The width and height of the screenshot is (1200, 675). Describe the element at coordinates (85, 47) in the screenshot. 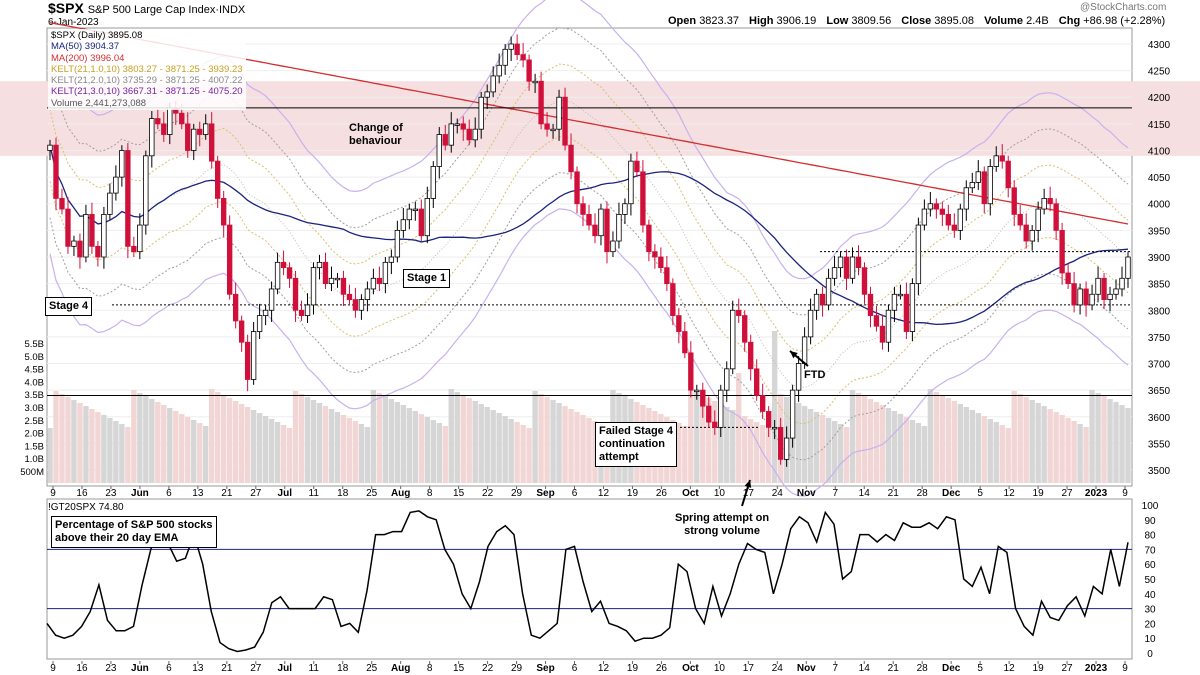

I see `legend-entry: MA(50) 3904.37` at that location.